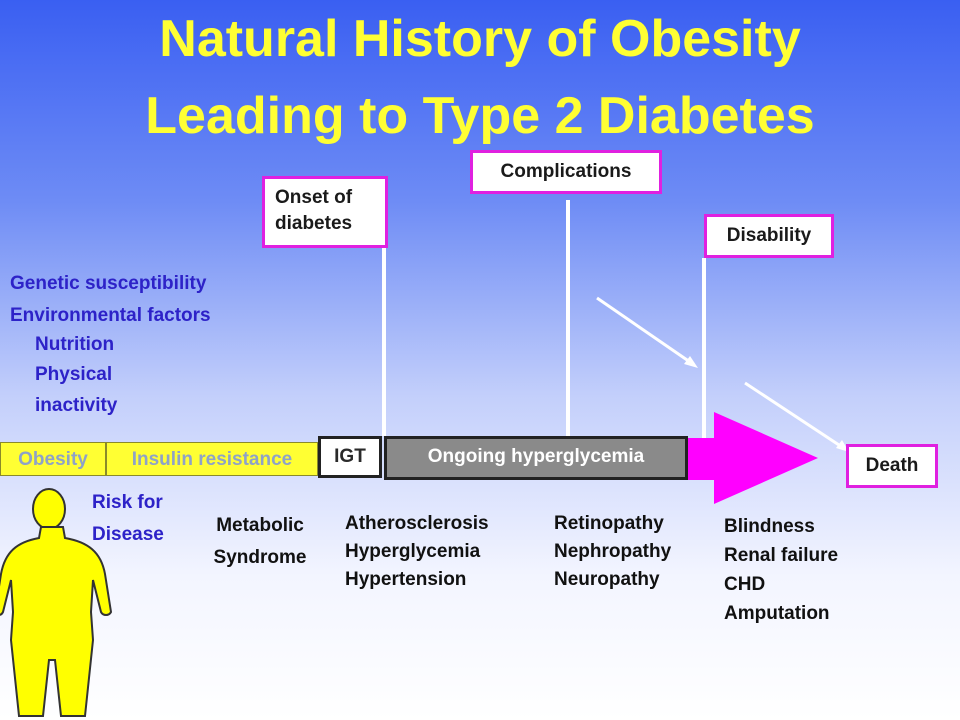 This screenshot has height=720, width=960. Describe the element at coordinates (110, 315) in the screenshot. I see `environmental-text: Environmental factors` at that location.